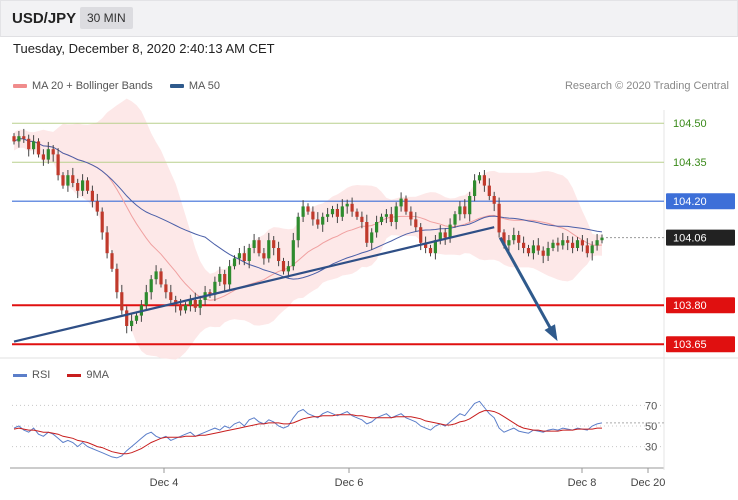 This screenshot has width=738, height=500. What do you see at coordinates (74, 375) in the screenshot?
I see `legend-swatch-9ma` at bounding box center [74, 375].